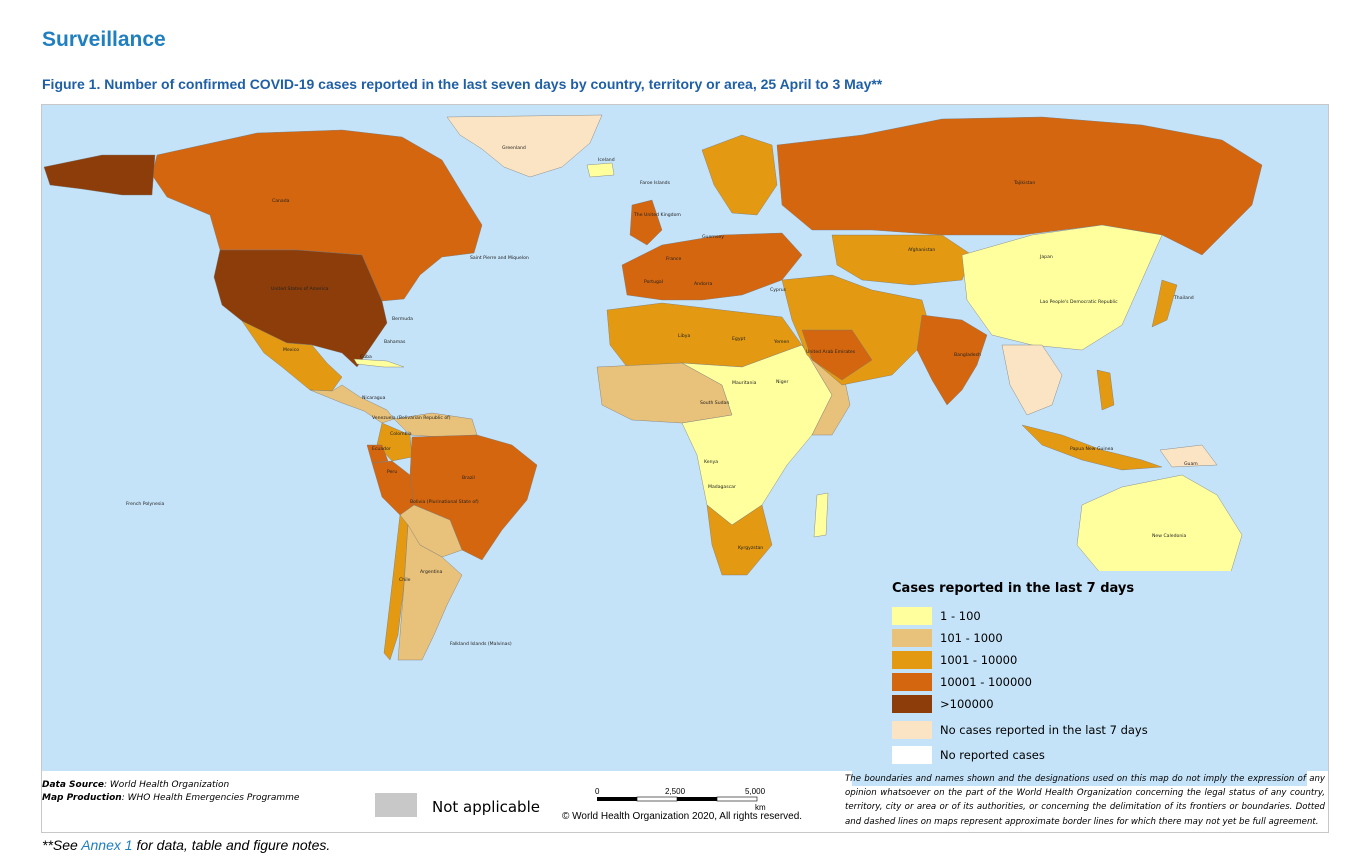 The image size is (1347, 865). Describe the element at coordinates (750, 548) in the screenshot. I see `map-label: Kyrgyzstan` at that location.